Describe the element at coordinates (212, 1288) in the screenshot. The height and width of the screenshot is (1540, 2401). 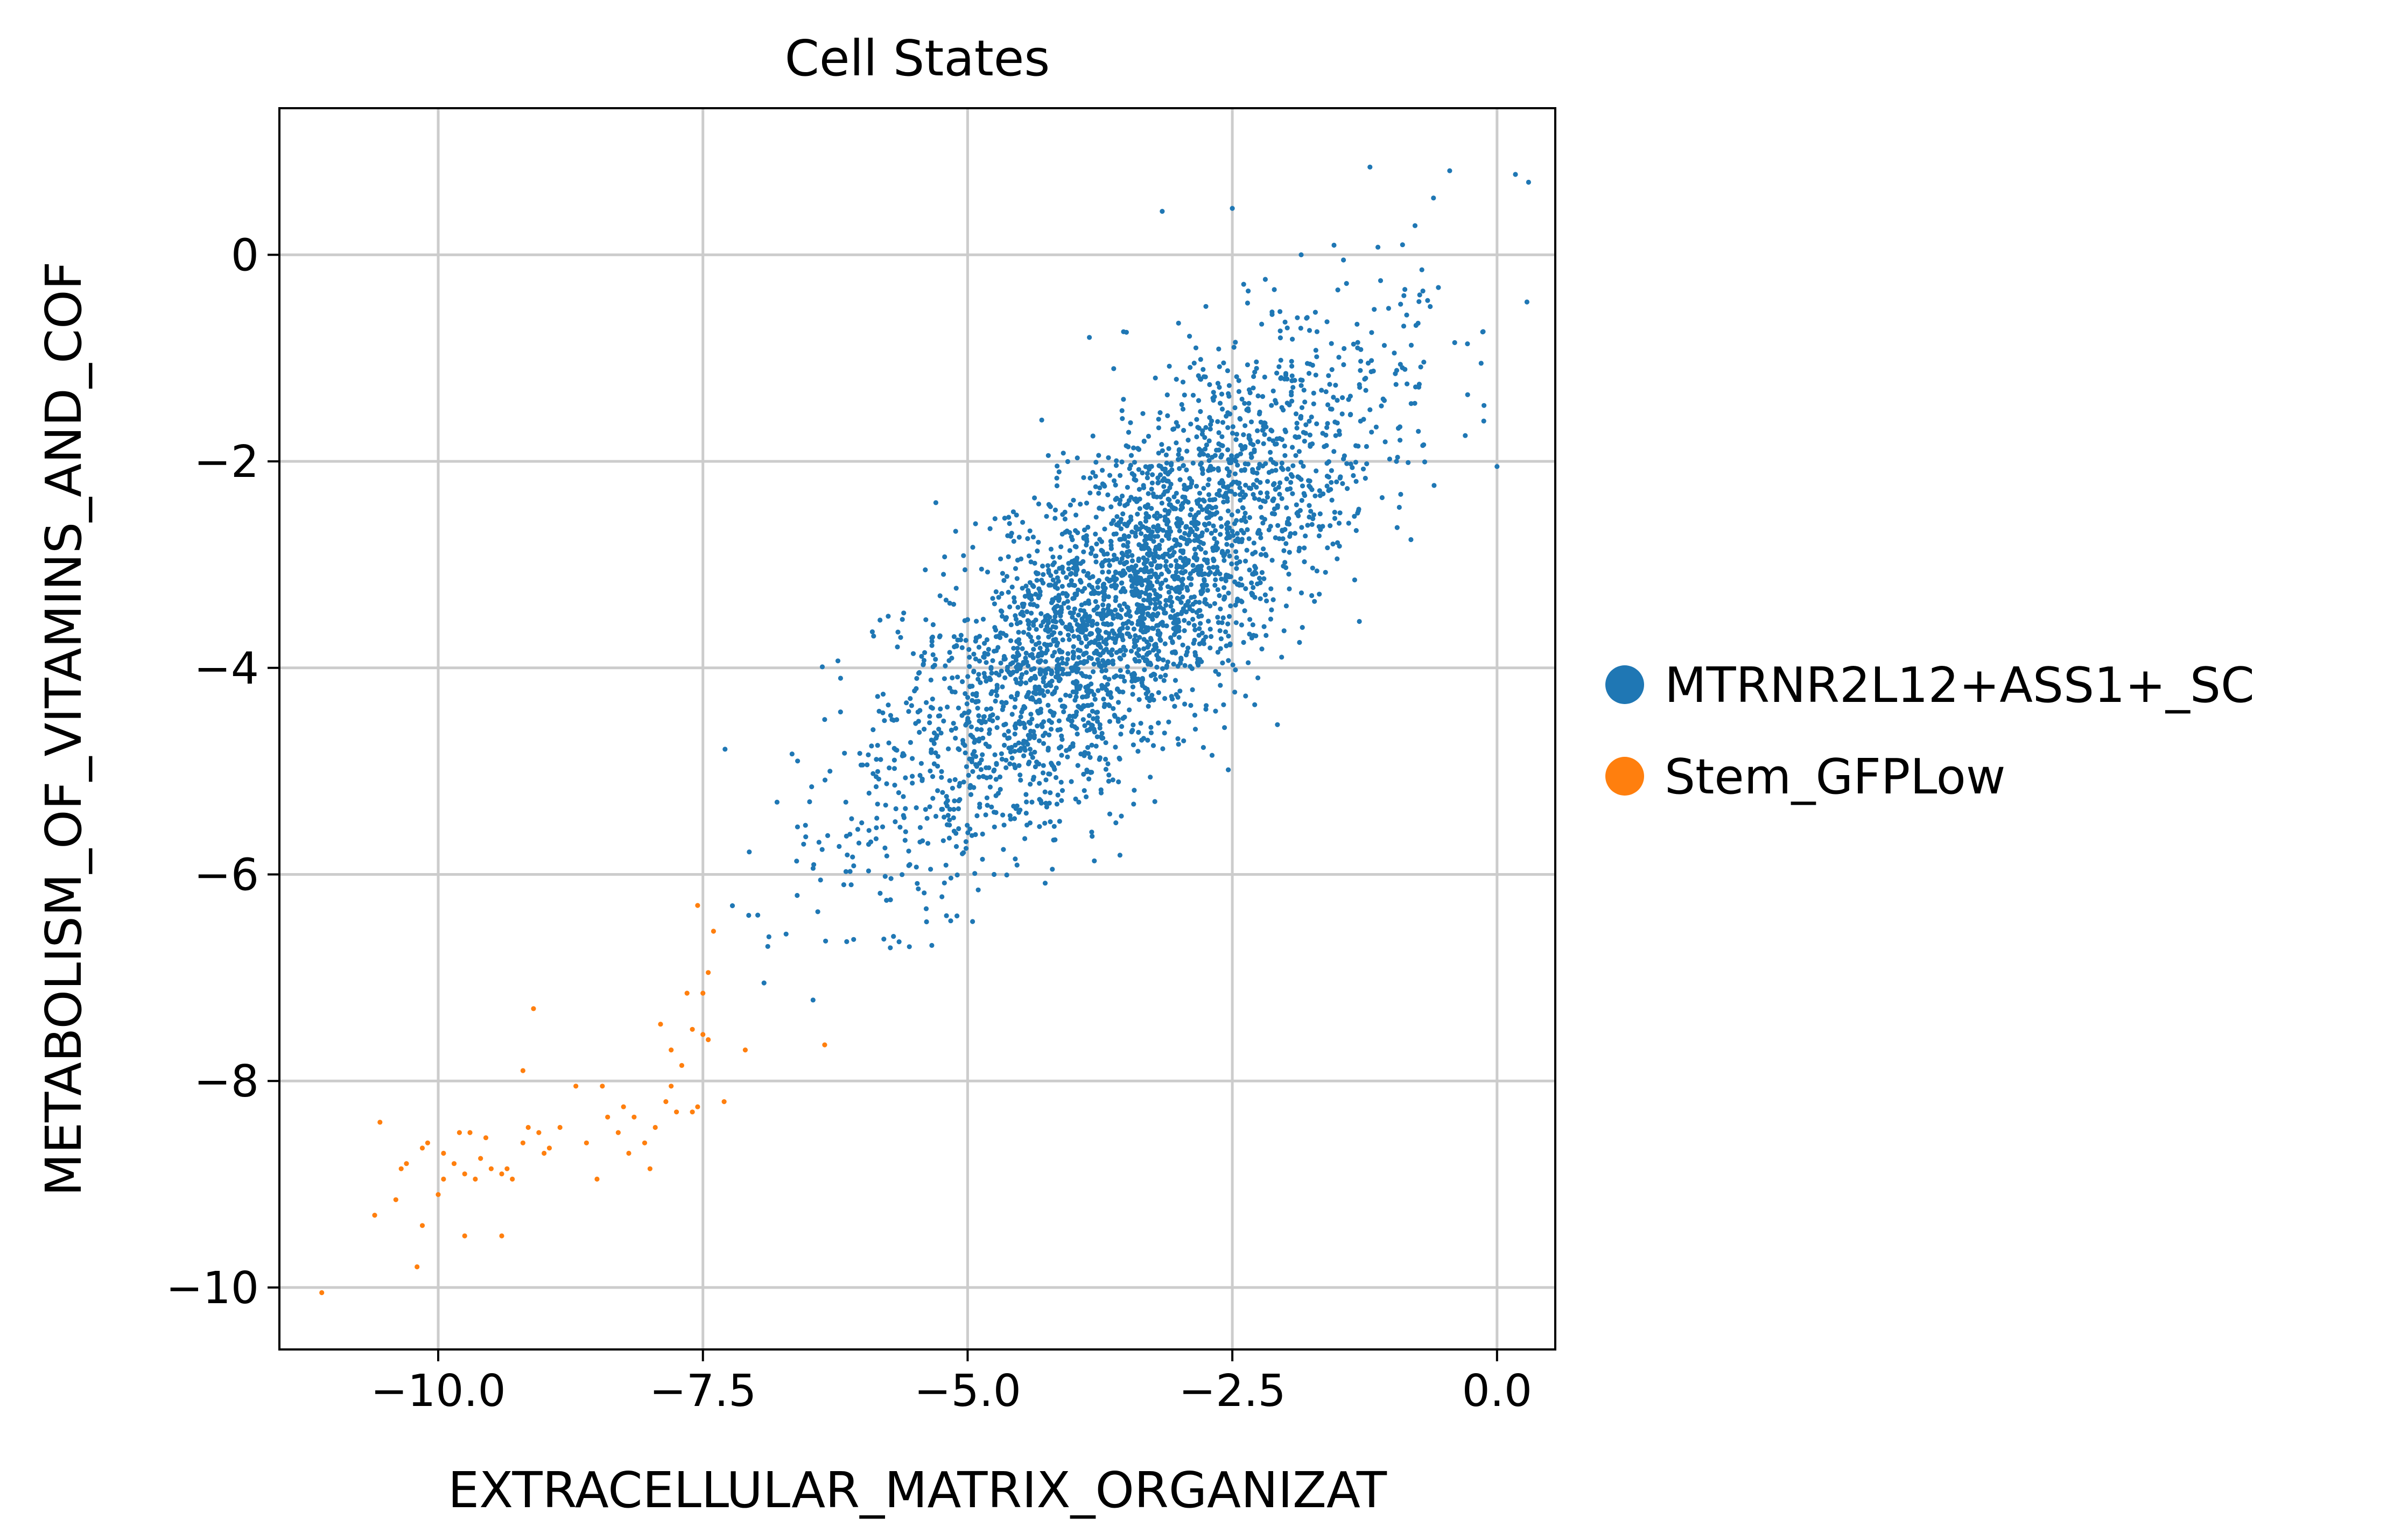
I see `y-tick-label: −10` at that location.